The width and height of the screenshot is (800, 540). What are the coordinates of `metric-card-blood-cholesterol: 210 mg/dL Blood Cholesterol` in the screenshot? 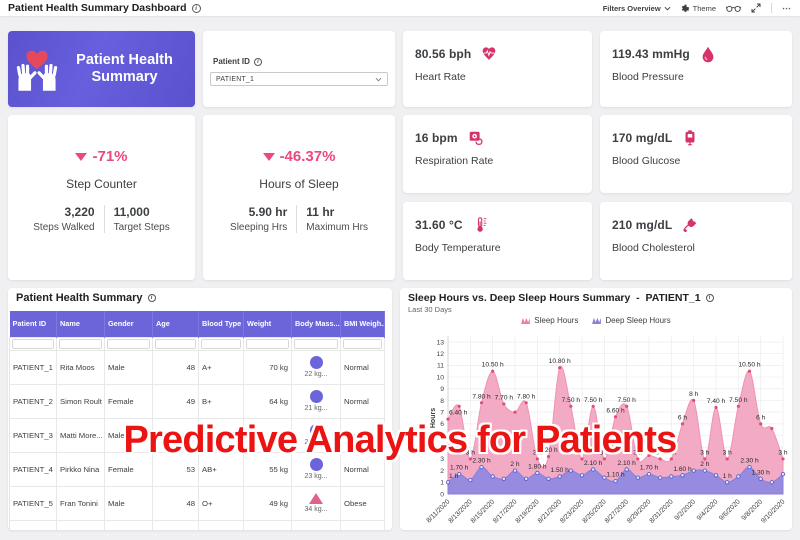 It's located at (696, 241).